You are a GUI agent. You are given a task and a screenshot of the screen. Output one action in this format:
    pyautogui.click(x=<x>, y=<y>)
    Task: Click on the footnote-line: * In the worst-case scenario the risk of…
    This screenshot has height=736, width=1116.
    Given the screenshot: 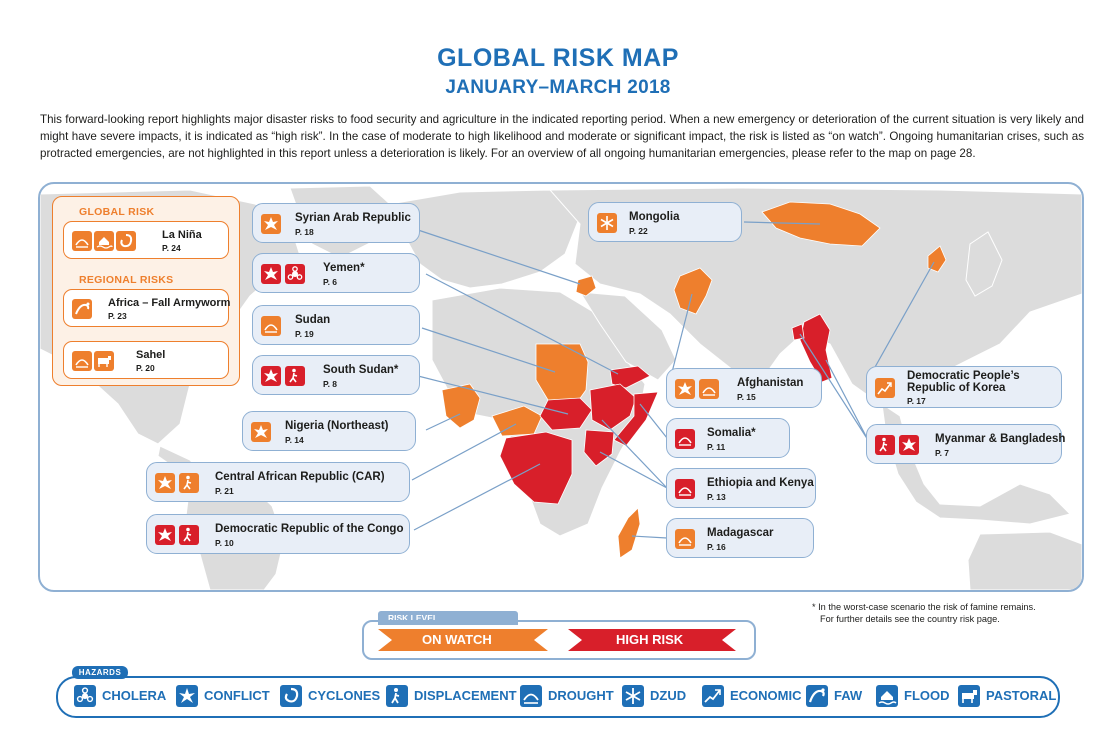 What is the action you would take?
    pyautogui.click(x=924, y=607)
    